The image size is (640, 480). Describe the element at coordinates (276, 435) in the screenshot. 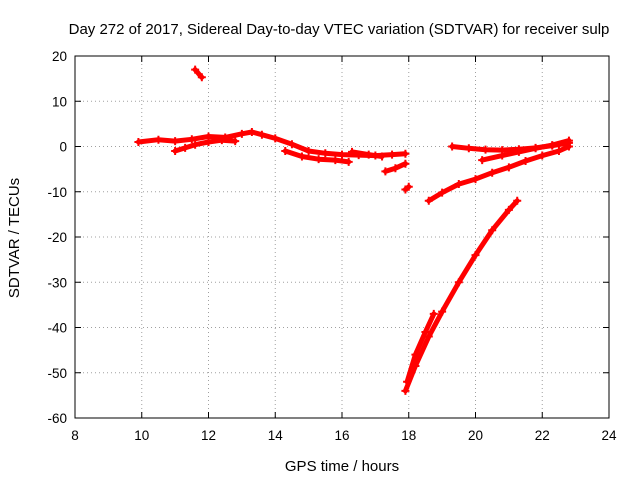

I see `x-tick-label: 14` at that location.